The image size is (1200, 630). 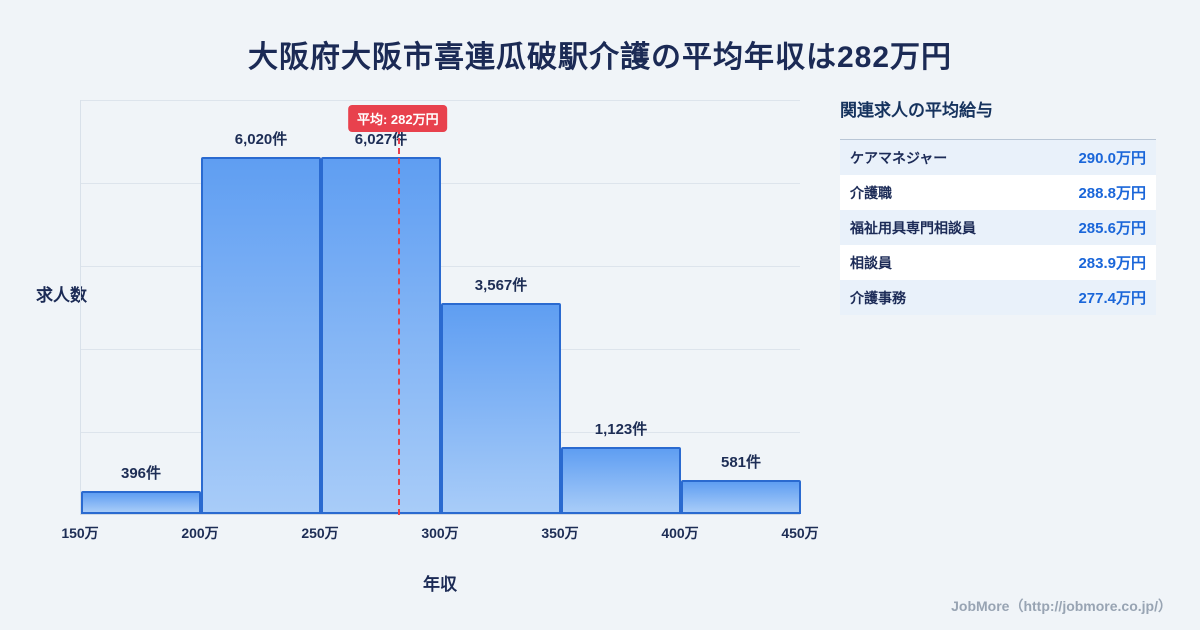 What do you see at coordinates (621, 430) in the screenshot?
I see `bar-value-label: 1,123件` at bounding box center [621, 430].